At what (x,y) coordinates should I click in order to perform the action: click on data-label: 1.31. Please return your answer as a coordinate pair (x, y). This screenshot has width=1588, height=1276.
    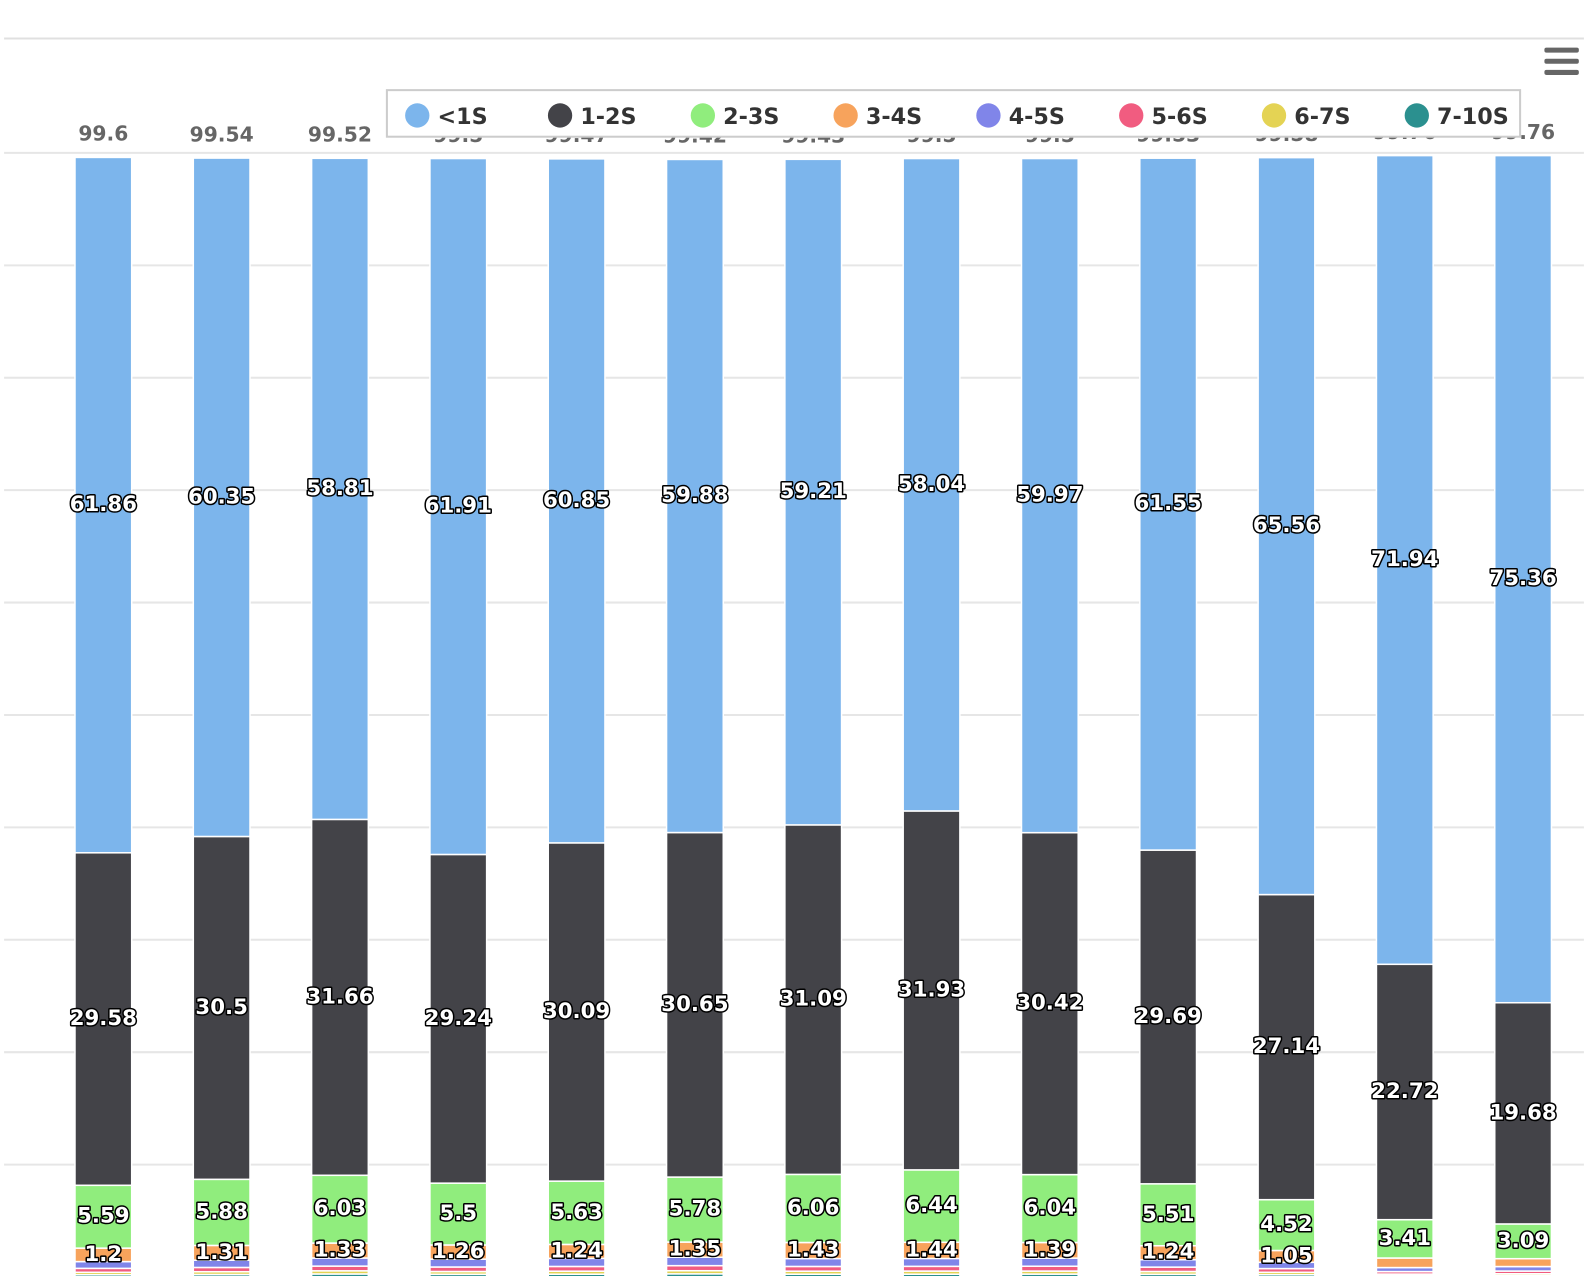
    Looking at the image, I should click on (221, 1252).